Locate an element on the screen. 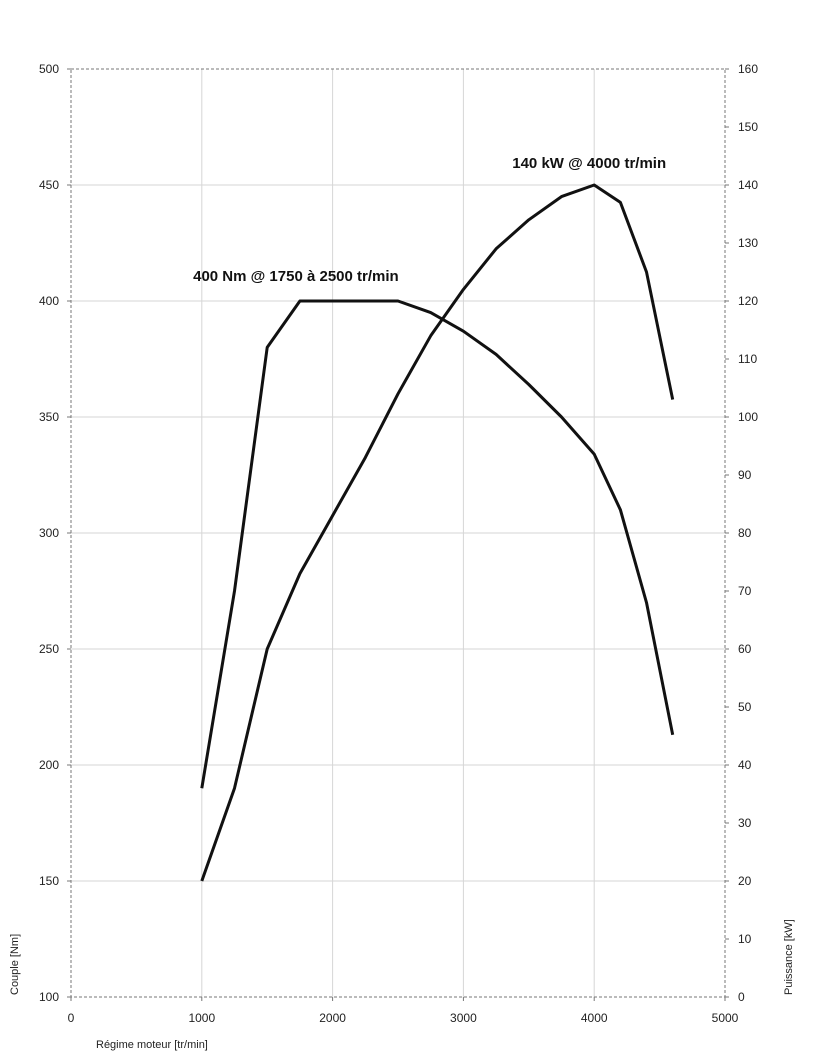 The width and height of the screenshot is (830, 1060). right-tick-label: 140 is located at coordinates (748, 185).